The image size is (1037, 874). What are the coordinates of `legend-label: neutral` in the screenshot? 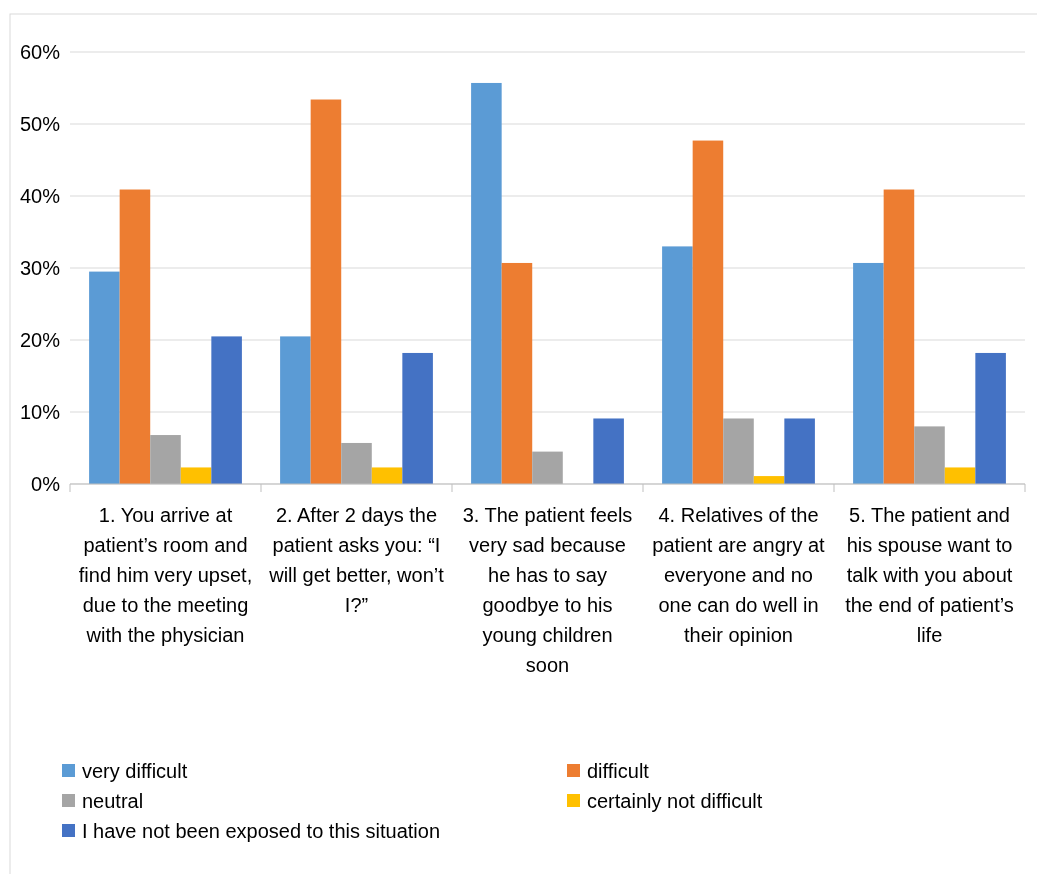 It's located at (113, 801).